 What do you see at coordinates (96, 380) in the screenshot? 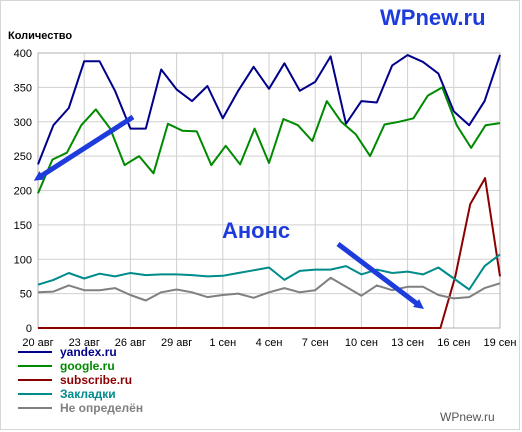
I see `legend-label: subscribe.ru` at bounding box center [96, 380].